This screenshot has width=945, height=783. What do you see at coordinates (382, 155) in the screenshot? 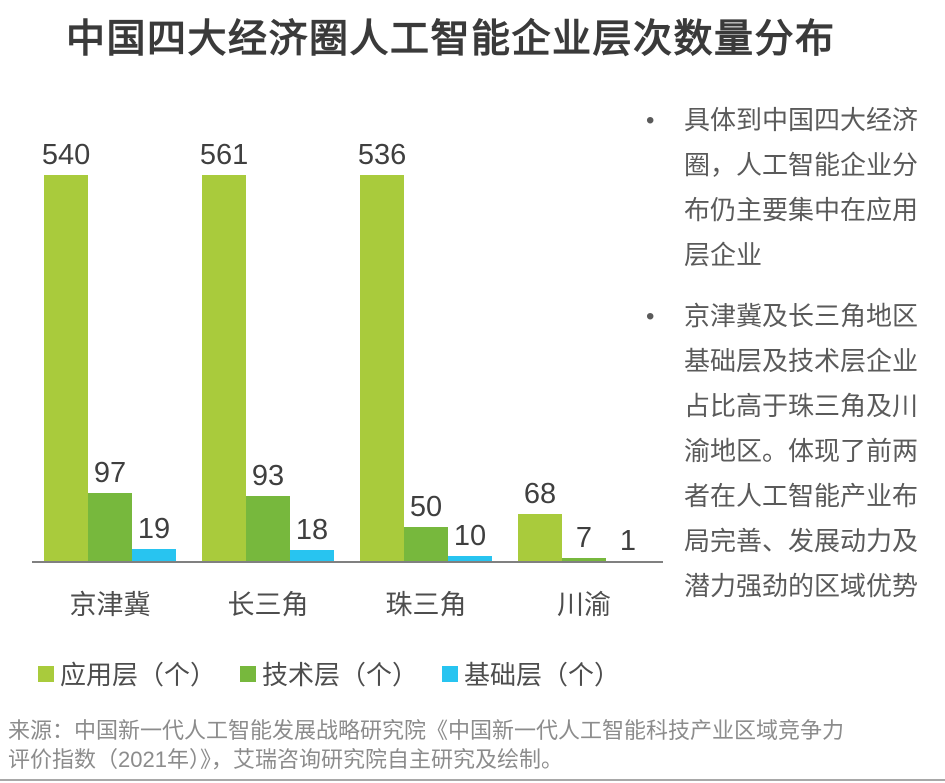
I see `bar-value-label: 536` at bounding box center [382, 155].